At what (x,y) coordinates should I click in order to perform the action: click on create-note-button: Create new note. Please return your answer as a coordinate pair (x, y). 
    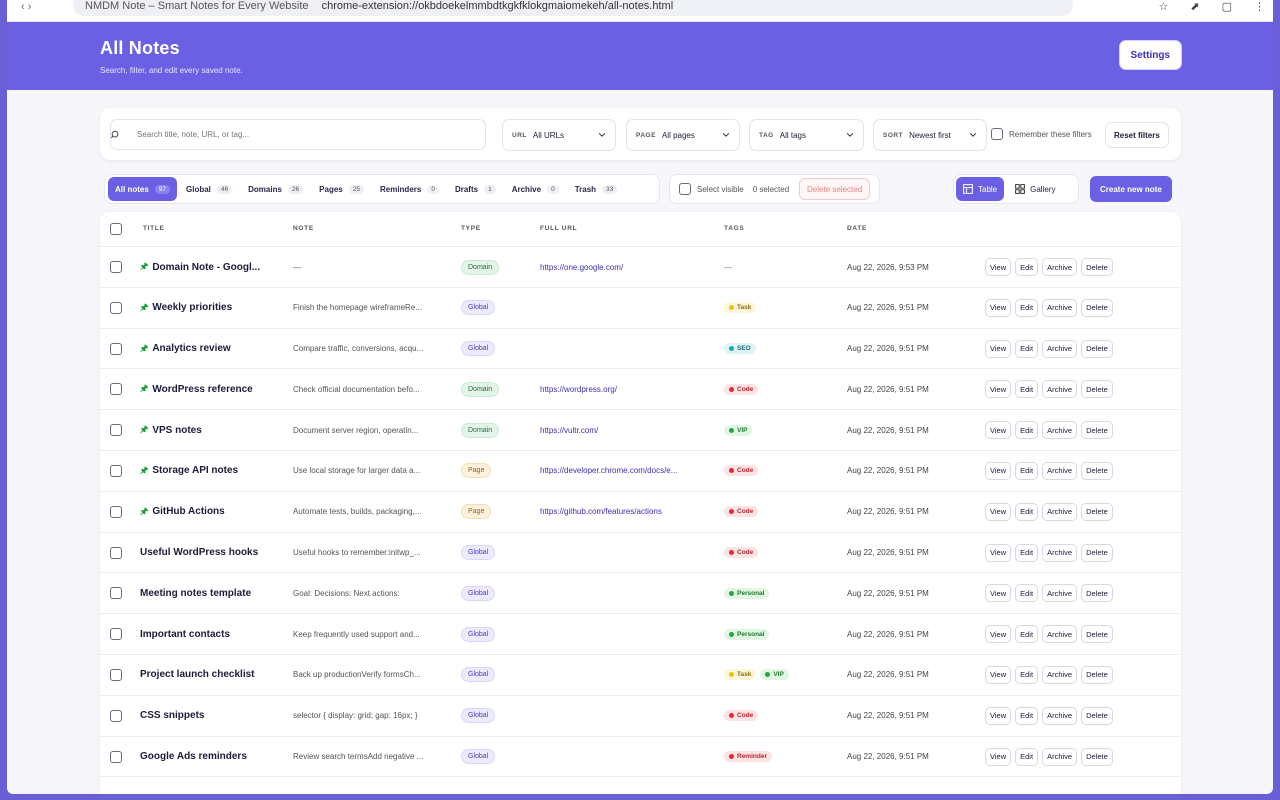
    Looking at the image, I should click on (1131, 189).